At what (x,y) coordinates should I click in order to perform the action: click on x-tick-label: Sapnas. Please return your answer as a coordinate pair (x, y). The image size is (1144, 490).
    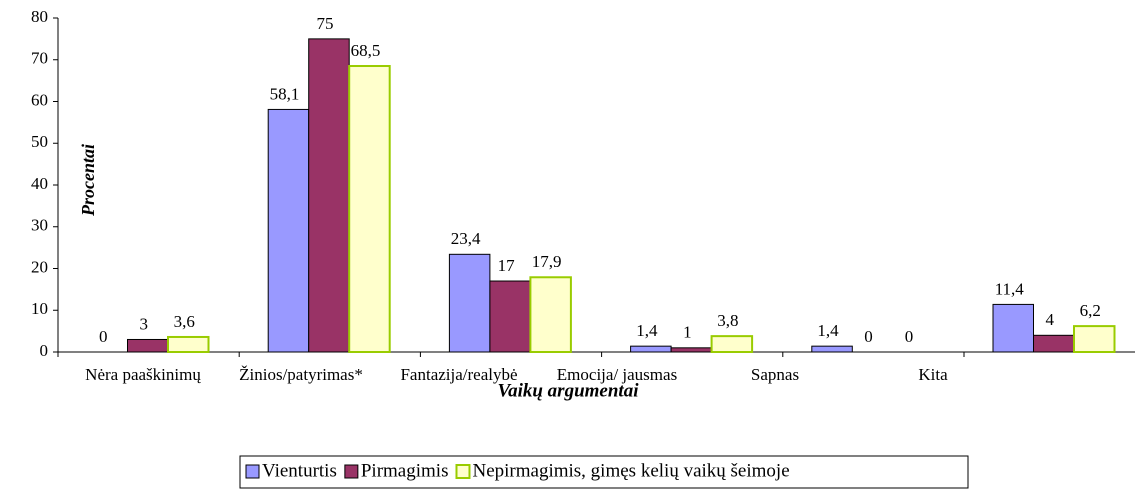
    Looking at the image, I should click on (775, 374).